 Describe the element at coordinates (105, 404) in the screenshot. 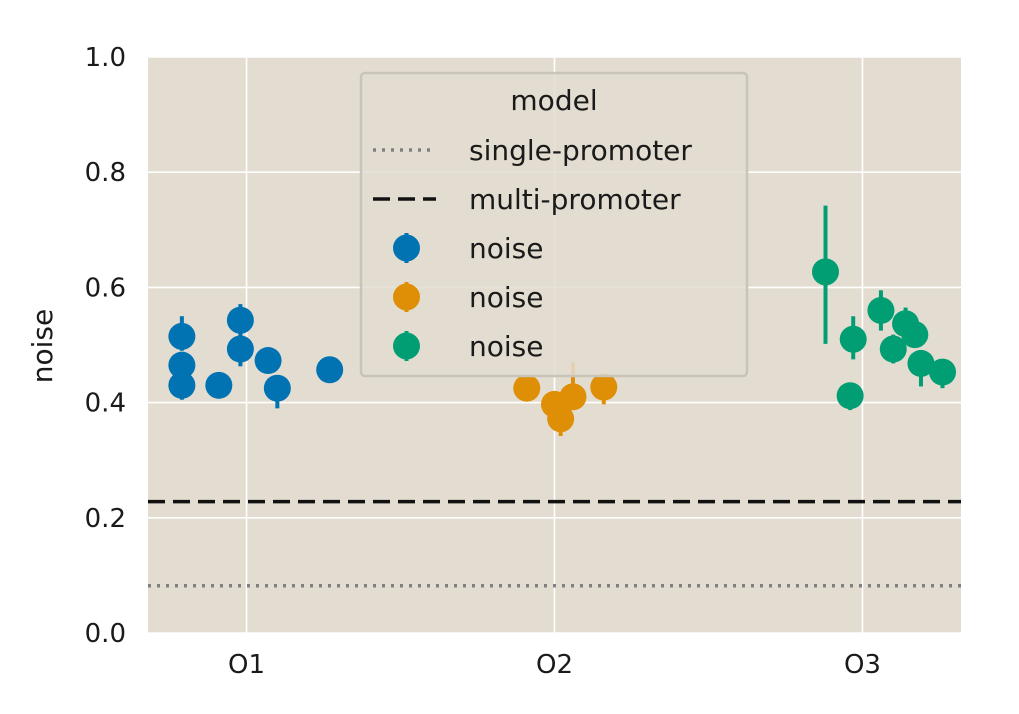

I see `y-tick-label: 0.4` at that location.